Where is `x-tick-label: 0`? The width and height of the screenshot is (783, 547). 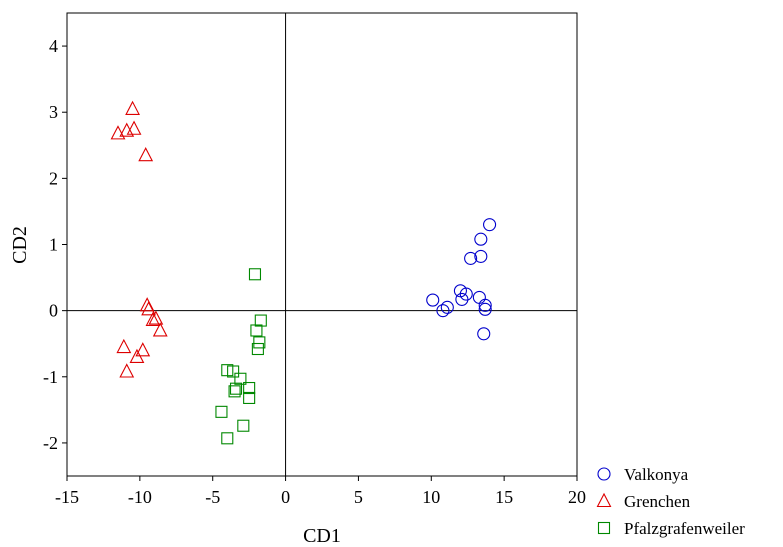 x-tick-label: 0 is located at coordinates (285, 497).